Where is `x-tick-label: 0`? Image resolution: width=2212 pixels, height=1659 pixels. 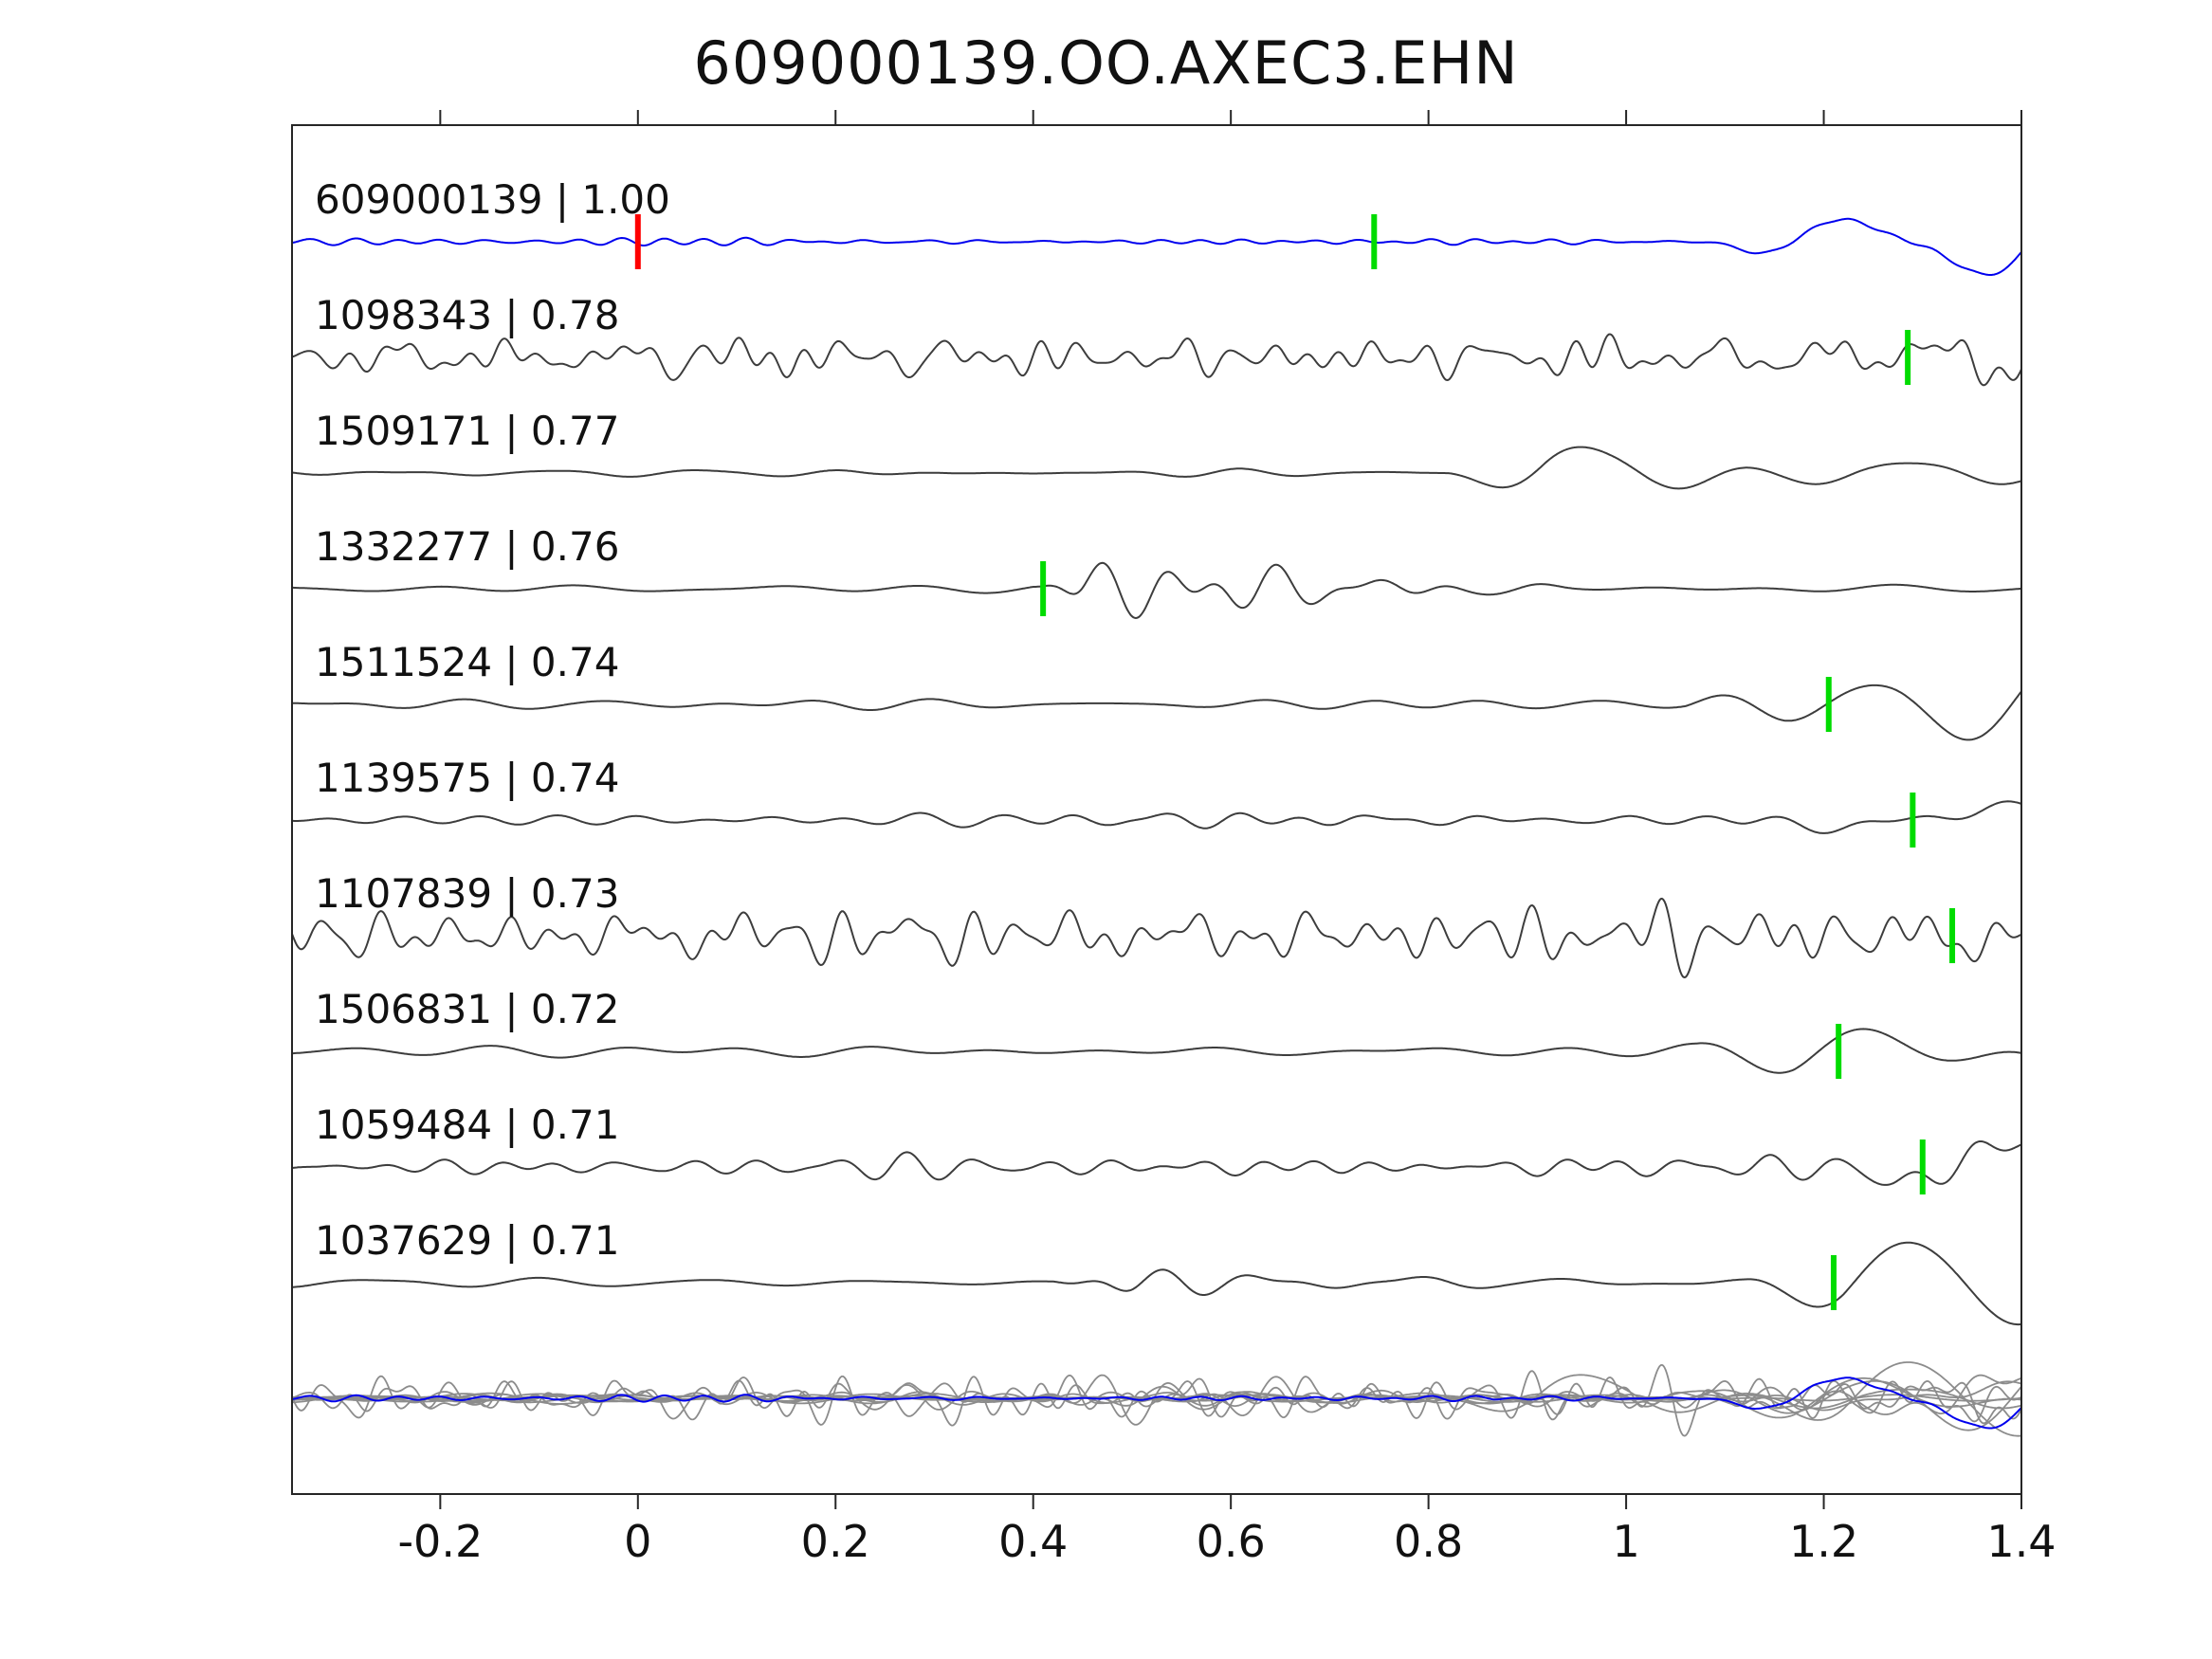
x-tick-label: 0 is located at coordinates (637, 1541).